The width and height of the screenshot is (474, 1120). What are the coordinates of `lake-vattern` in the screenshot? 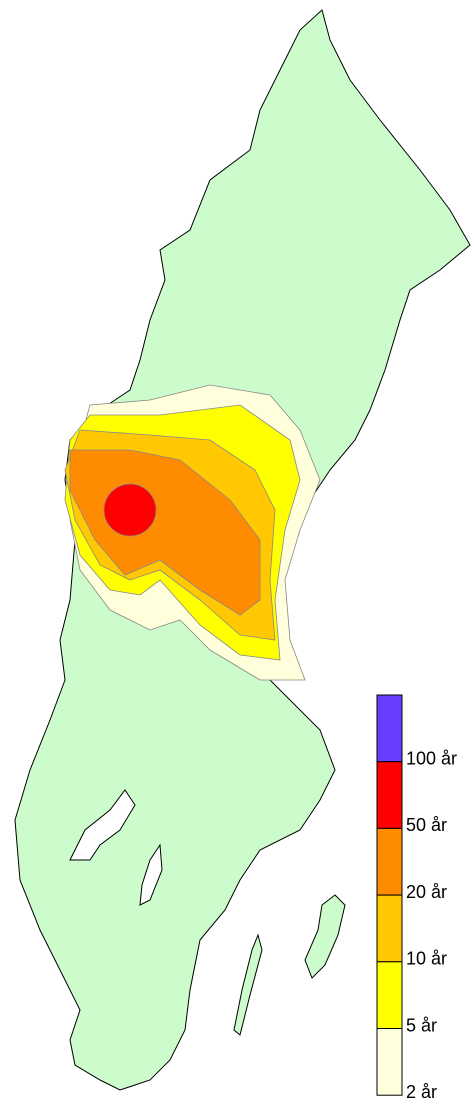 It's located at (151, 874).